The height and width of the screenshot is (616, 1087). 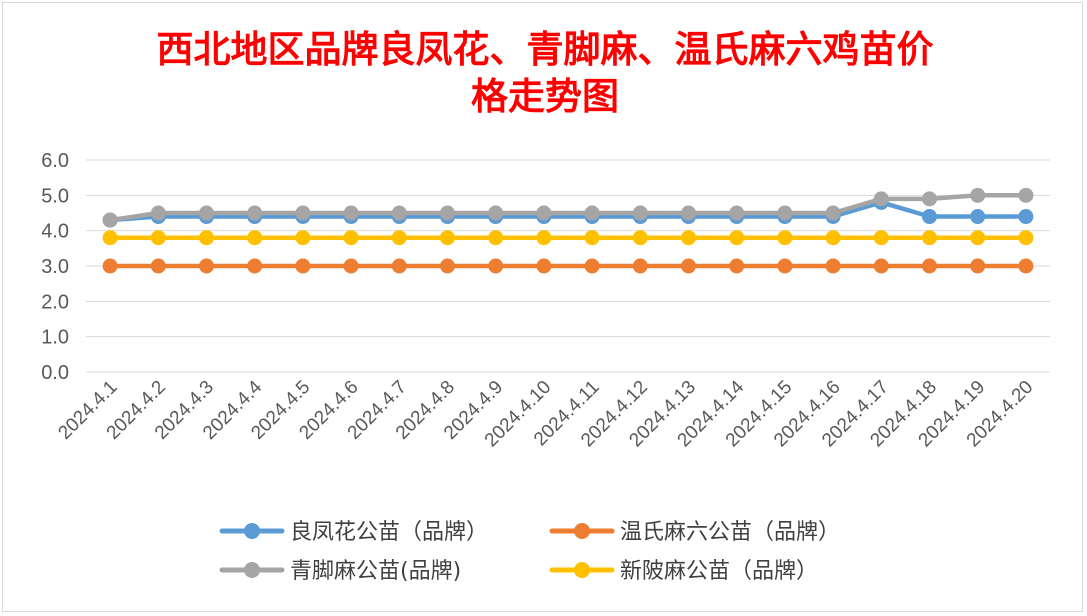 What do you see at coordinates (55, 232) in the screenshot?
I see `y-tick-label: 4.0` at bounding box center [55, 232].